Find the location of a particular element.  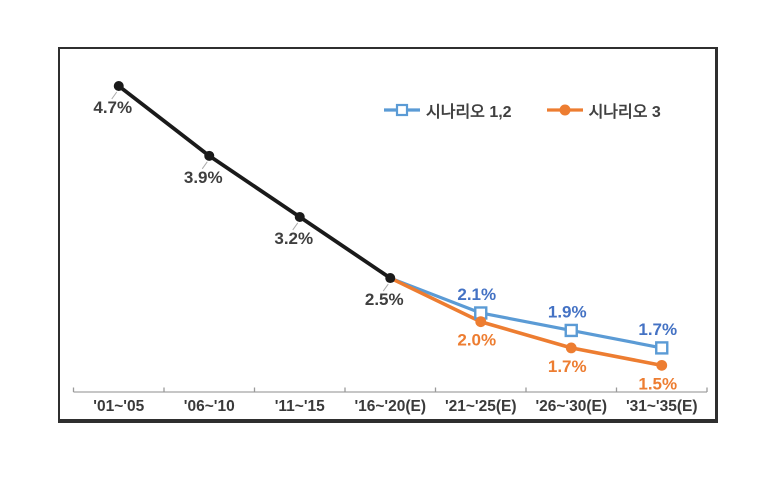

legend-label-scenario-1-2: 시나리오 1,2 is located at coordinates (469, 112).